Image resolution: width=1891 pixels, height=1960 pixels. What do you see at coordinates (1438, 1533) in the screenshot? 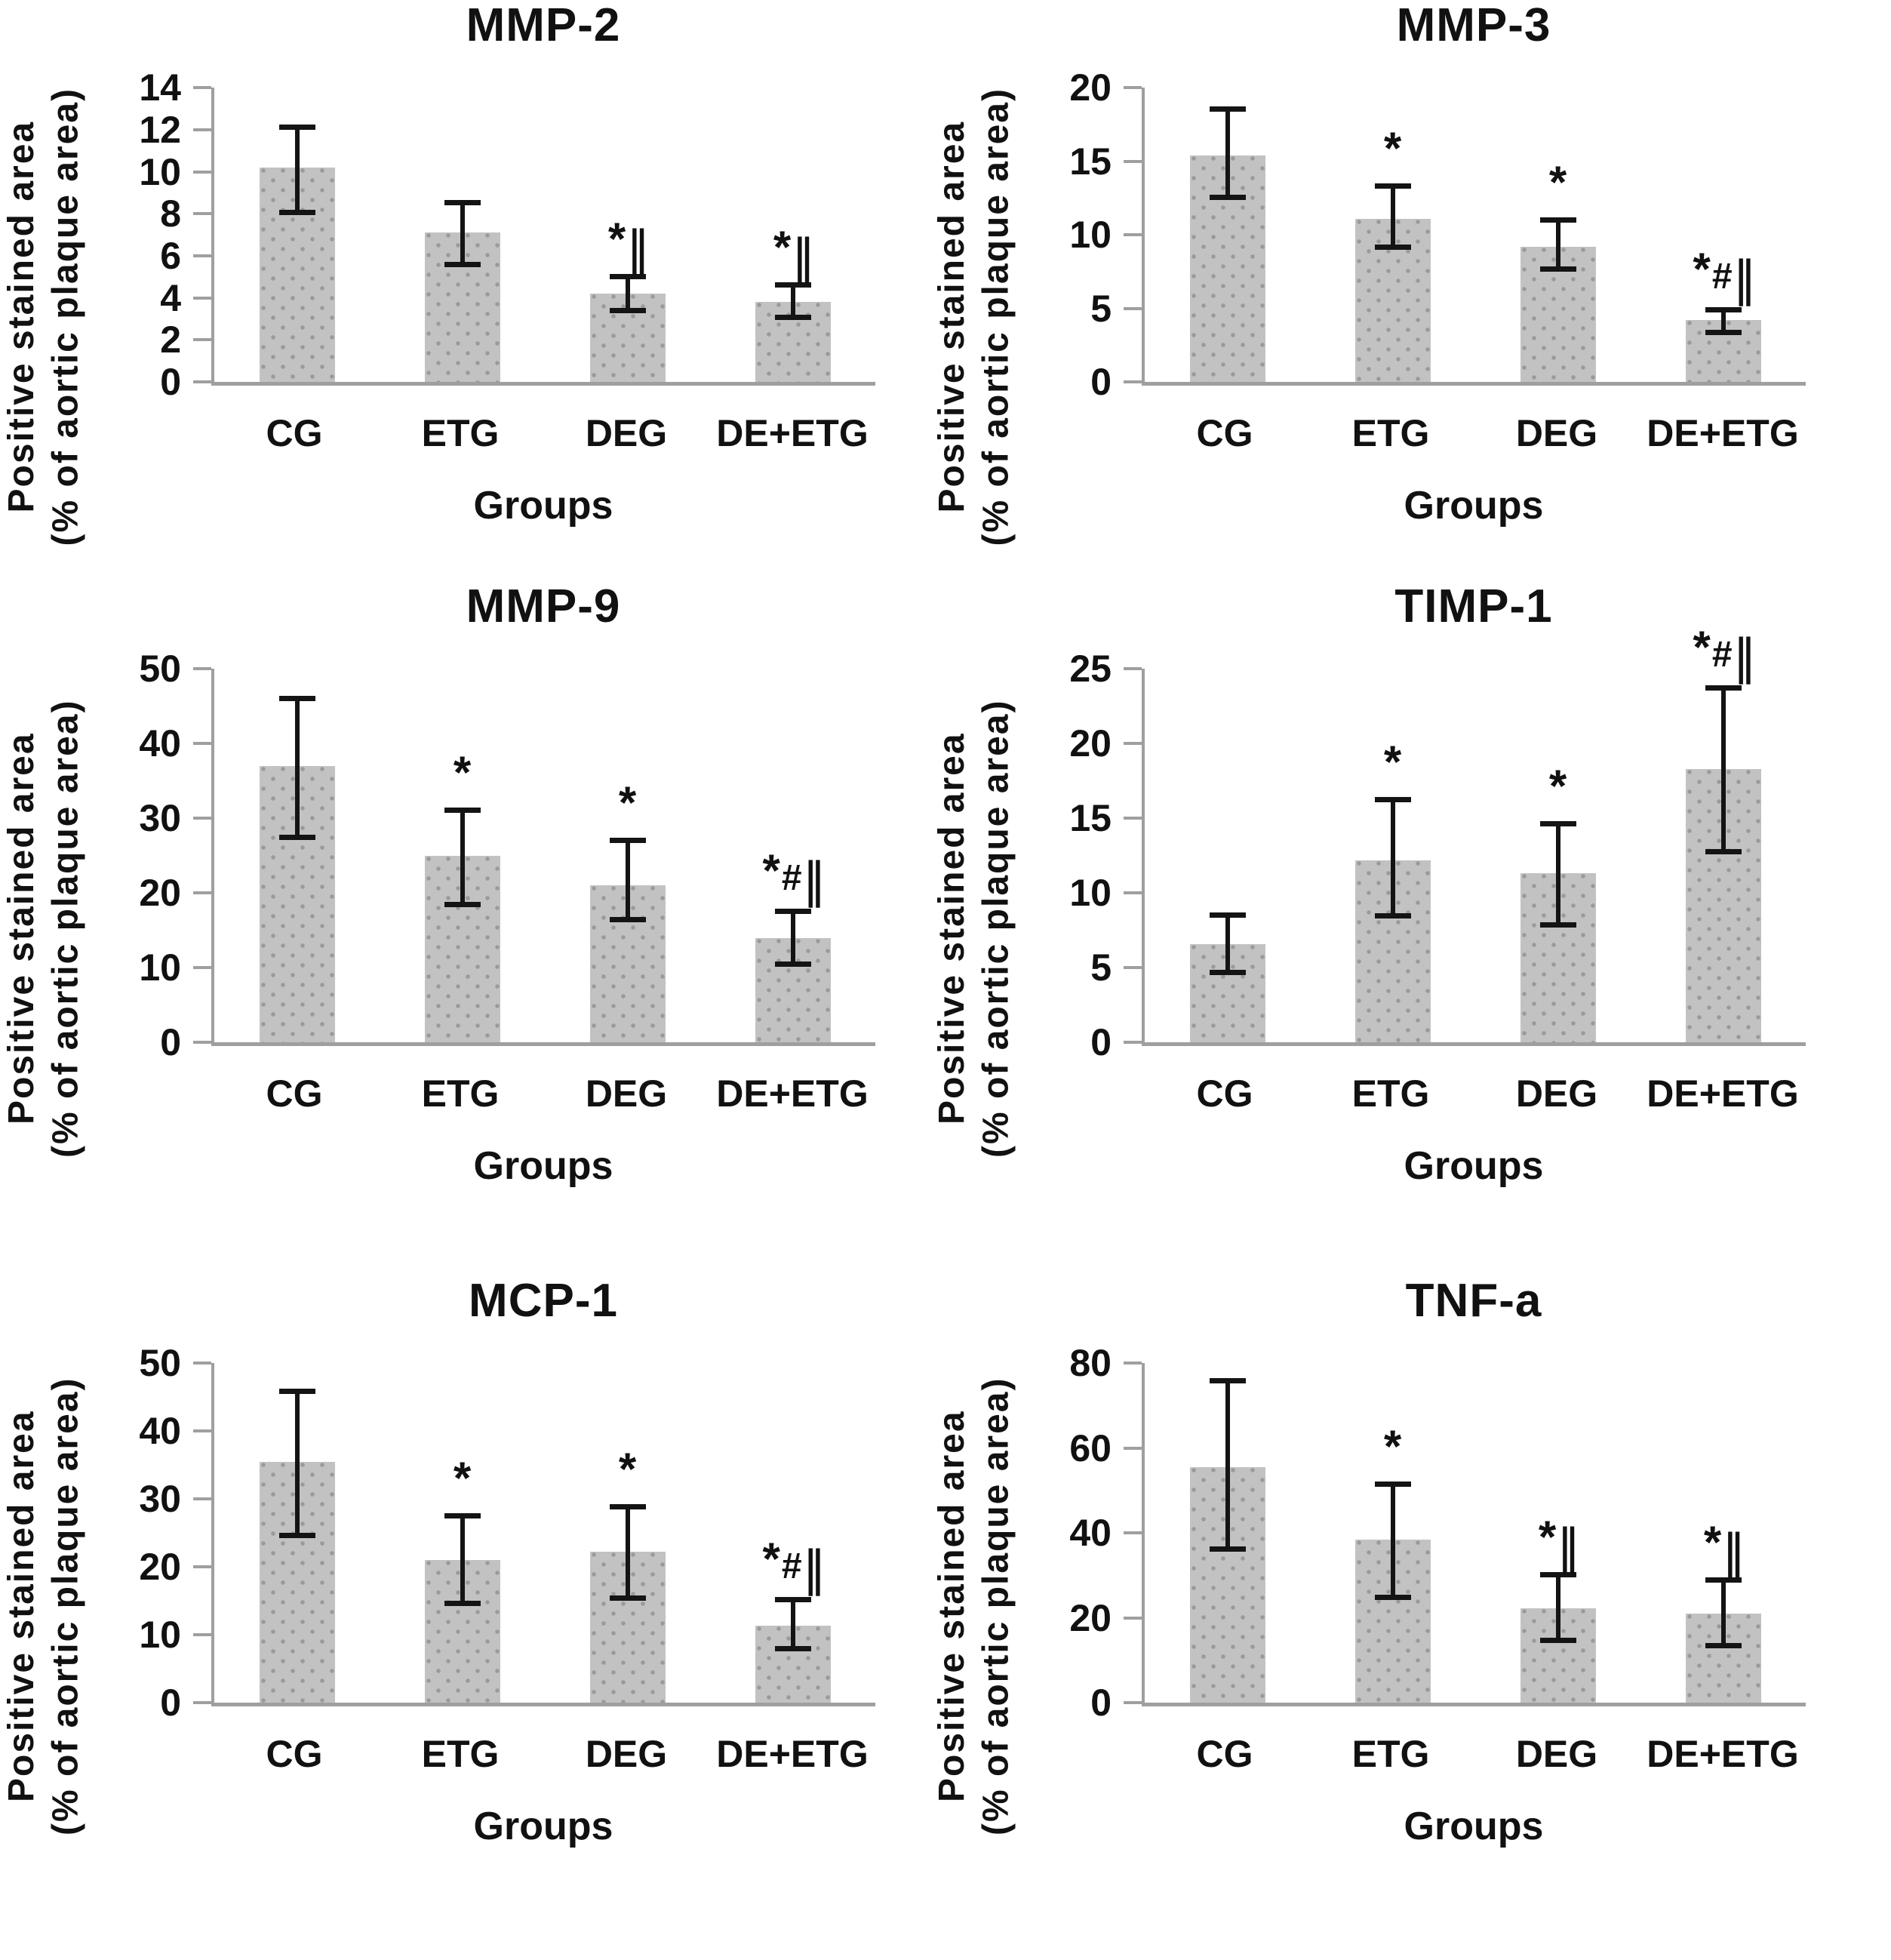
I see `plot-area: 0 20 40 60 80 * * ‖ * ‖` at bounding box center [1438, 1533].